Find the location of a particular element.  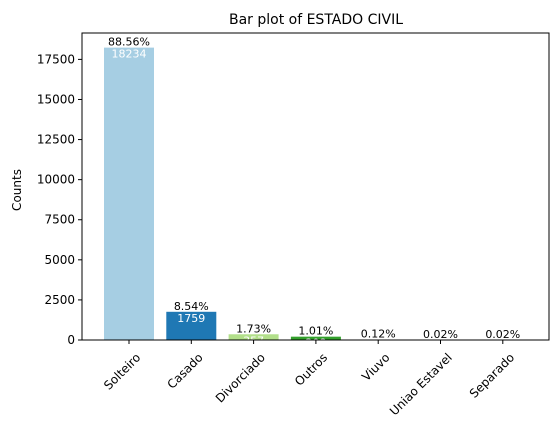

bar-solteiro is located at coordinates (129, 194).